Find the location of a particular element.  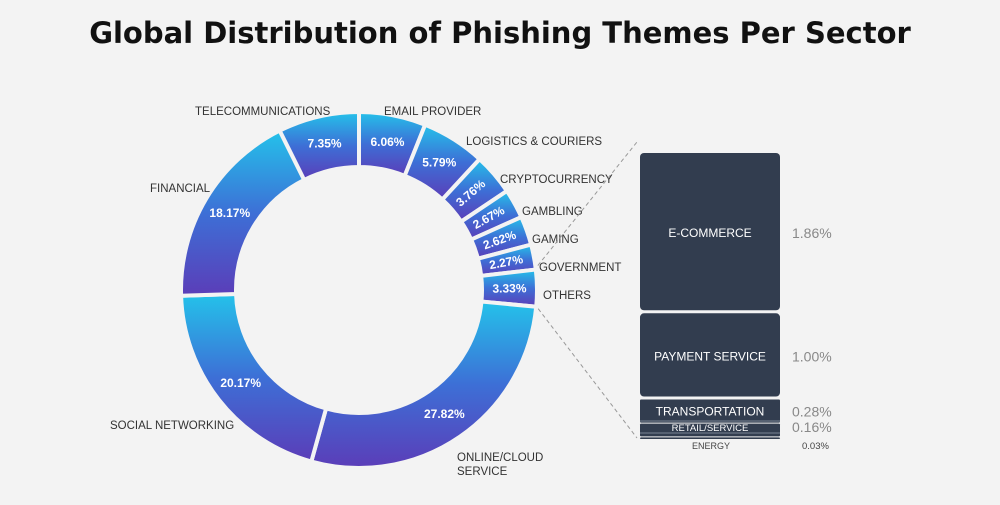

breakdown-category-label-e-commerce: E-COMMERCE is located at coordinates (709, 233).